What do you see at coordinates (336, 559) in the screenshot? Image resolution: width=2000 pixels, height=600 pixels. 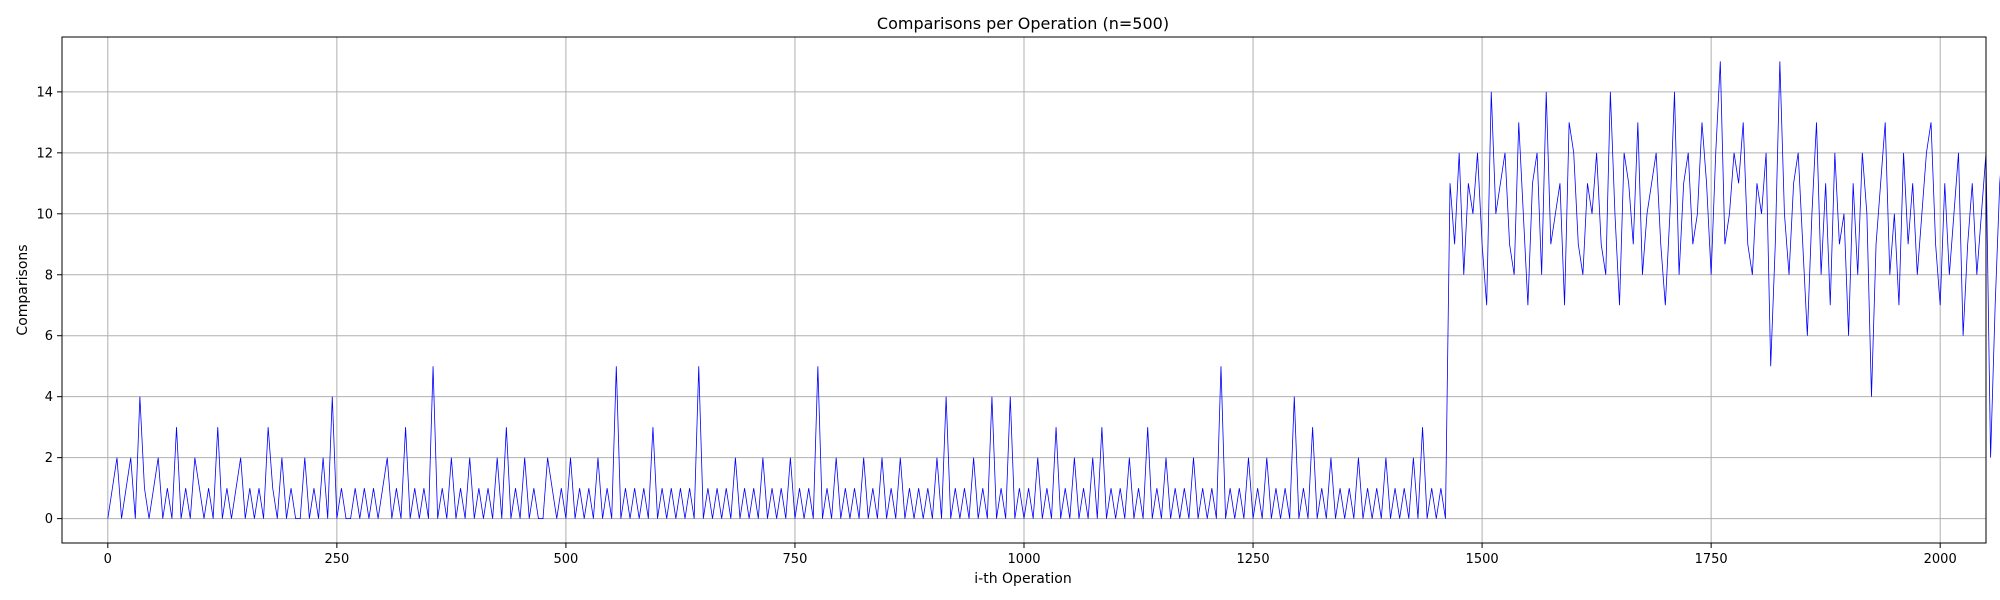 I see `x-tick-label: 250` at bounding box center [336, 559].